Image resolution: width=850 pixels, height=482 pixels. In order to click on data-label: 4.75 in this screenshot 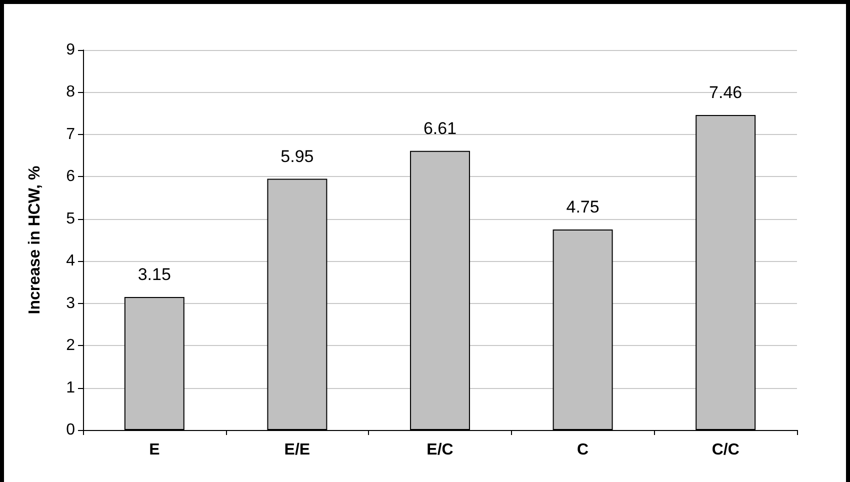, I will do `click(583, 206)`.